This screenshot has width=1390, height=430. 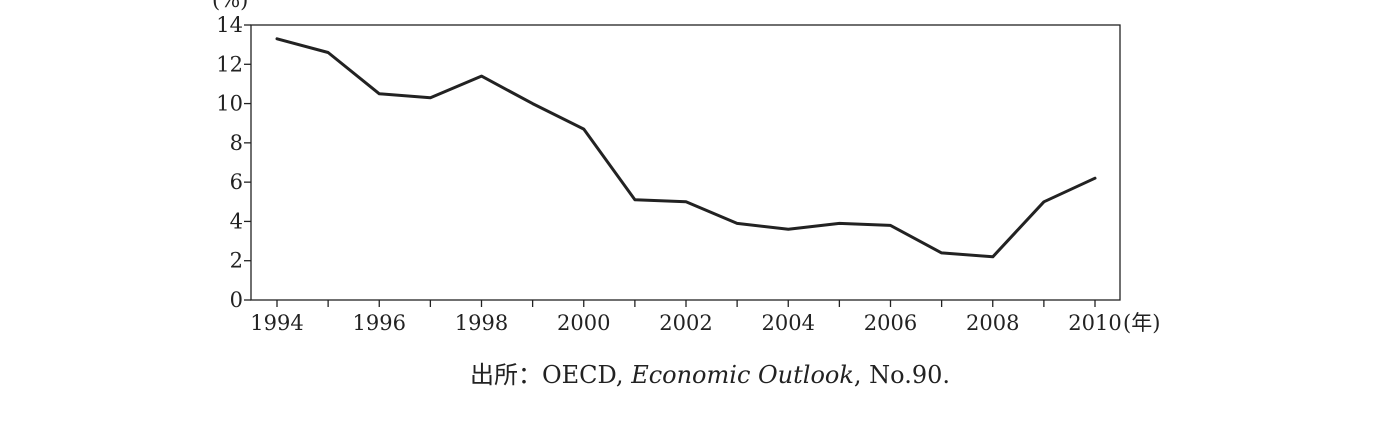 I want to click on x-axis: 1994 1996 1998 2000 2002 2004 2006 2008 2010, so click(x=686, y=317).